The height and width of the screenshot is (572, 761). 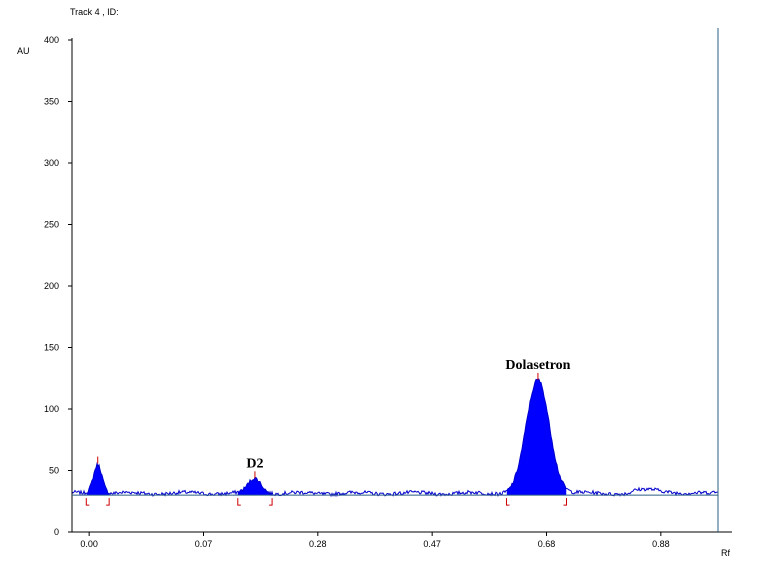 I want to click on x-tick-label: 0.68, so click(x=547, y=544).